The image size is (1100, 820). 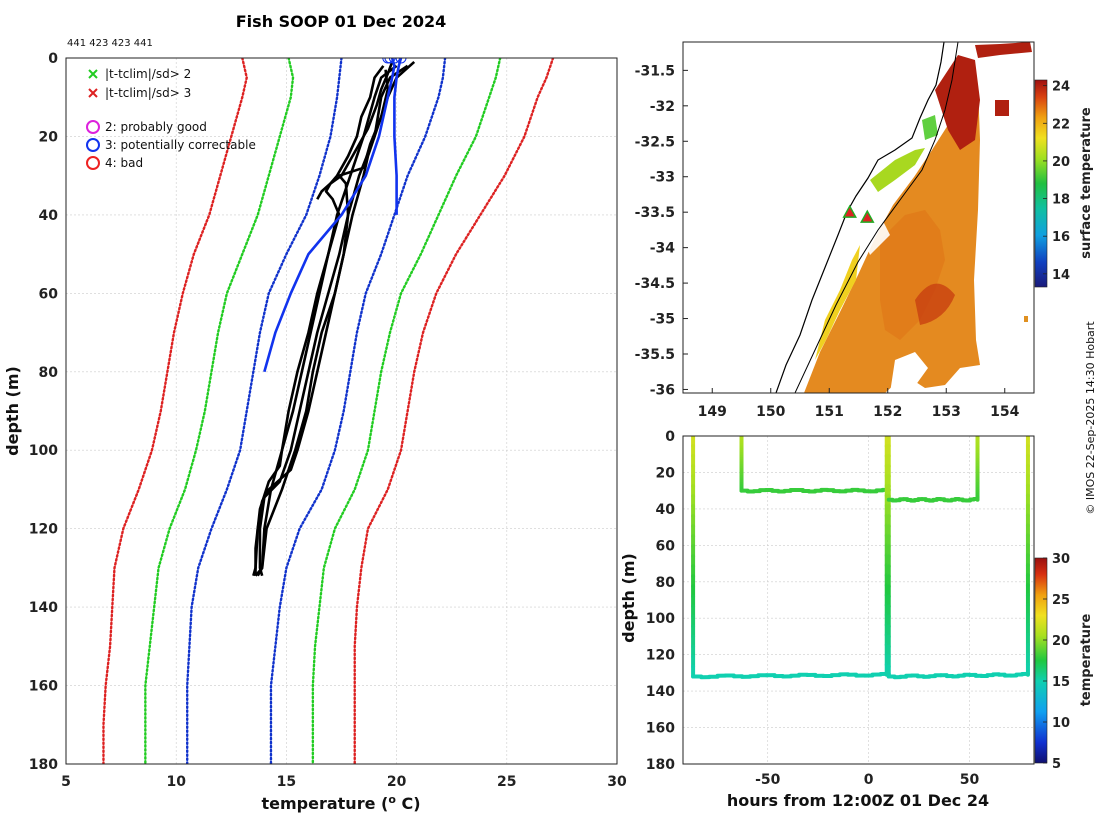 I want to click on ts-cb-tick-label-10: 10, so click(x=1061, y=723).